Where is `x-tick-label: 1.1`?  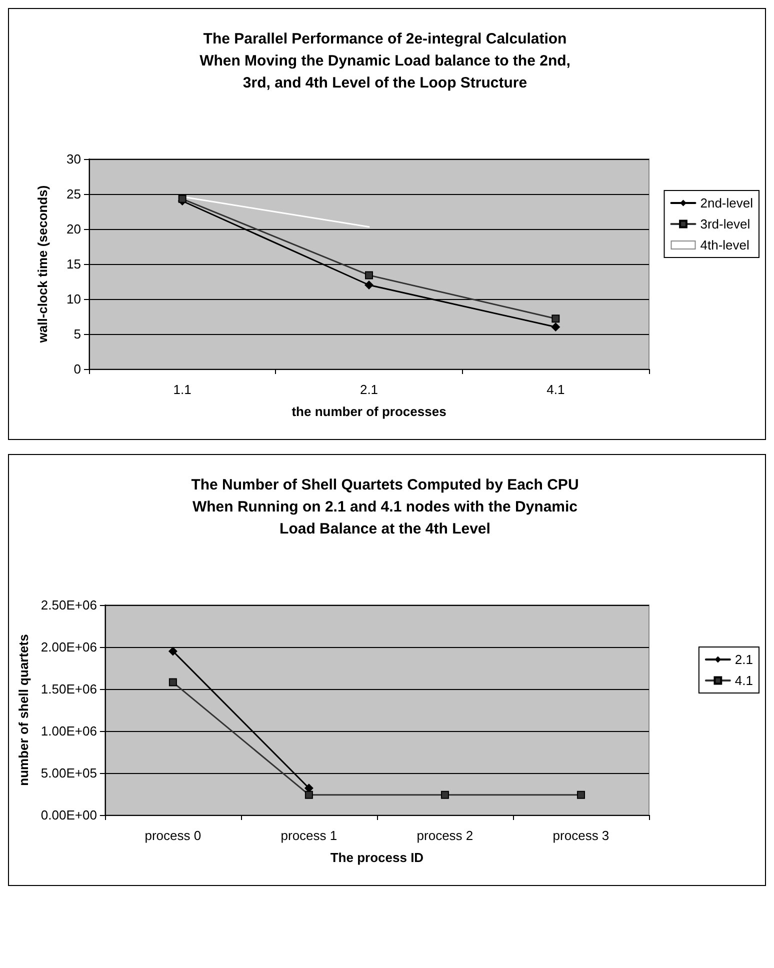 x-tick-label: 1.1 is located at coordinates (182, 389).